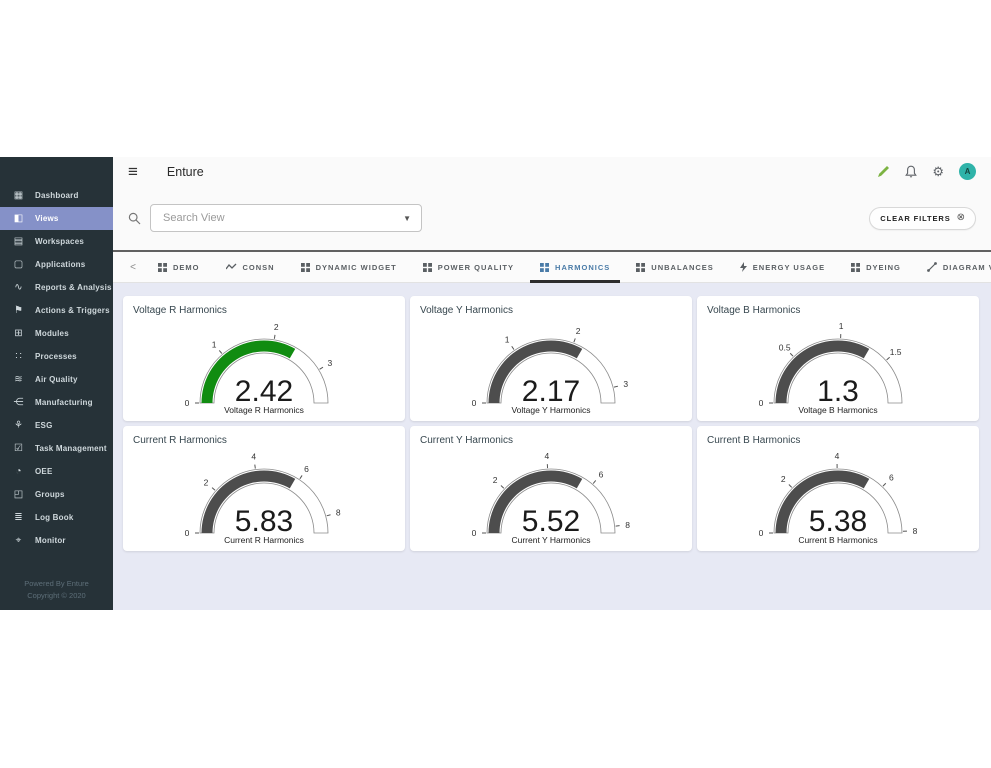  I want to click on gauge: 0 2 4 6 8 5.52 Current Y Harmonics, so click(551, 495).